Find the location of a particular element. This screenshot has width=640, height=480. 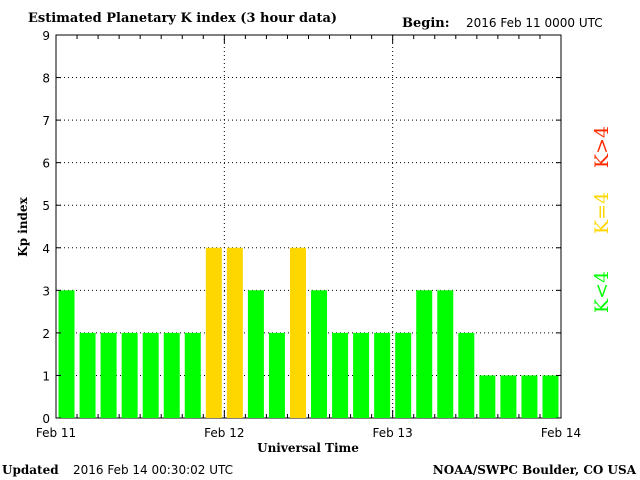

y-tick-label: 1 is located at coordinates (46, 376).